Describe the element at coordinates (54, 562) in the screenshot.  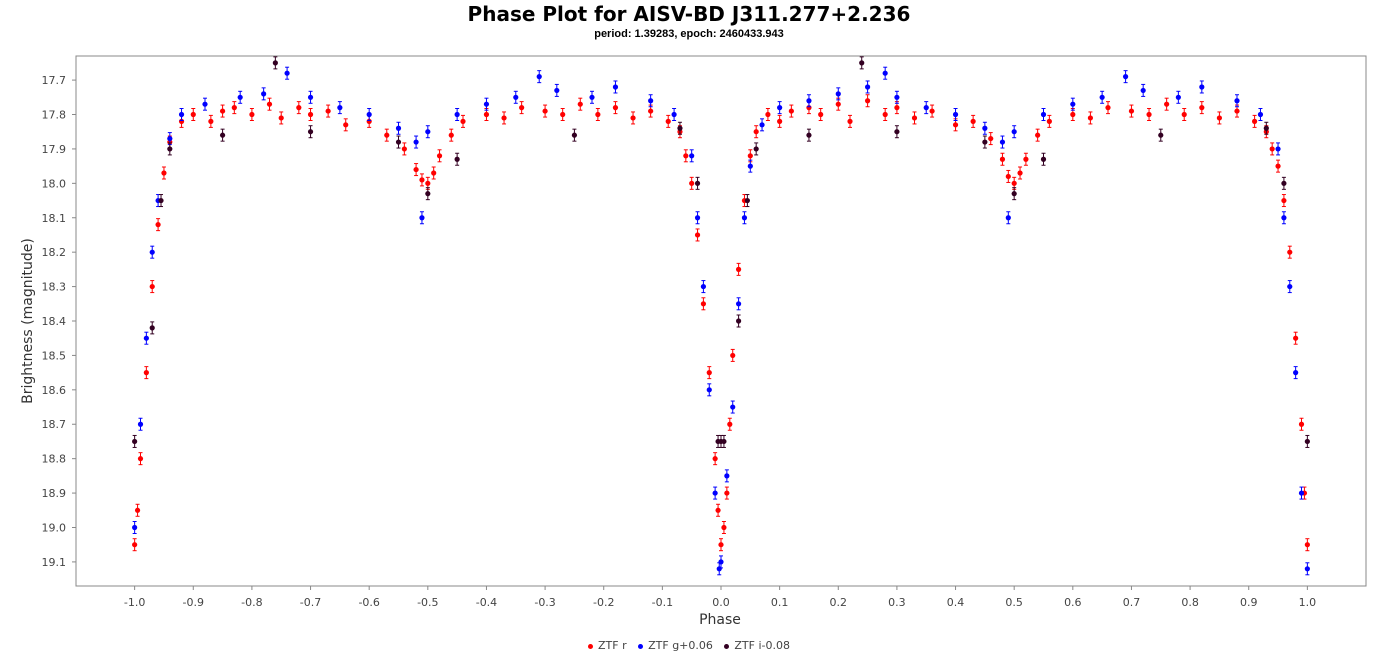
I see `y-tick-label: 19.1` at that location.